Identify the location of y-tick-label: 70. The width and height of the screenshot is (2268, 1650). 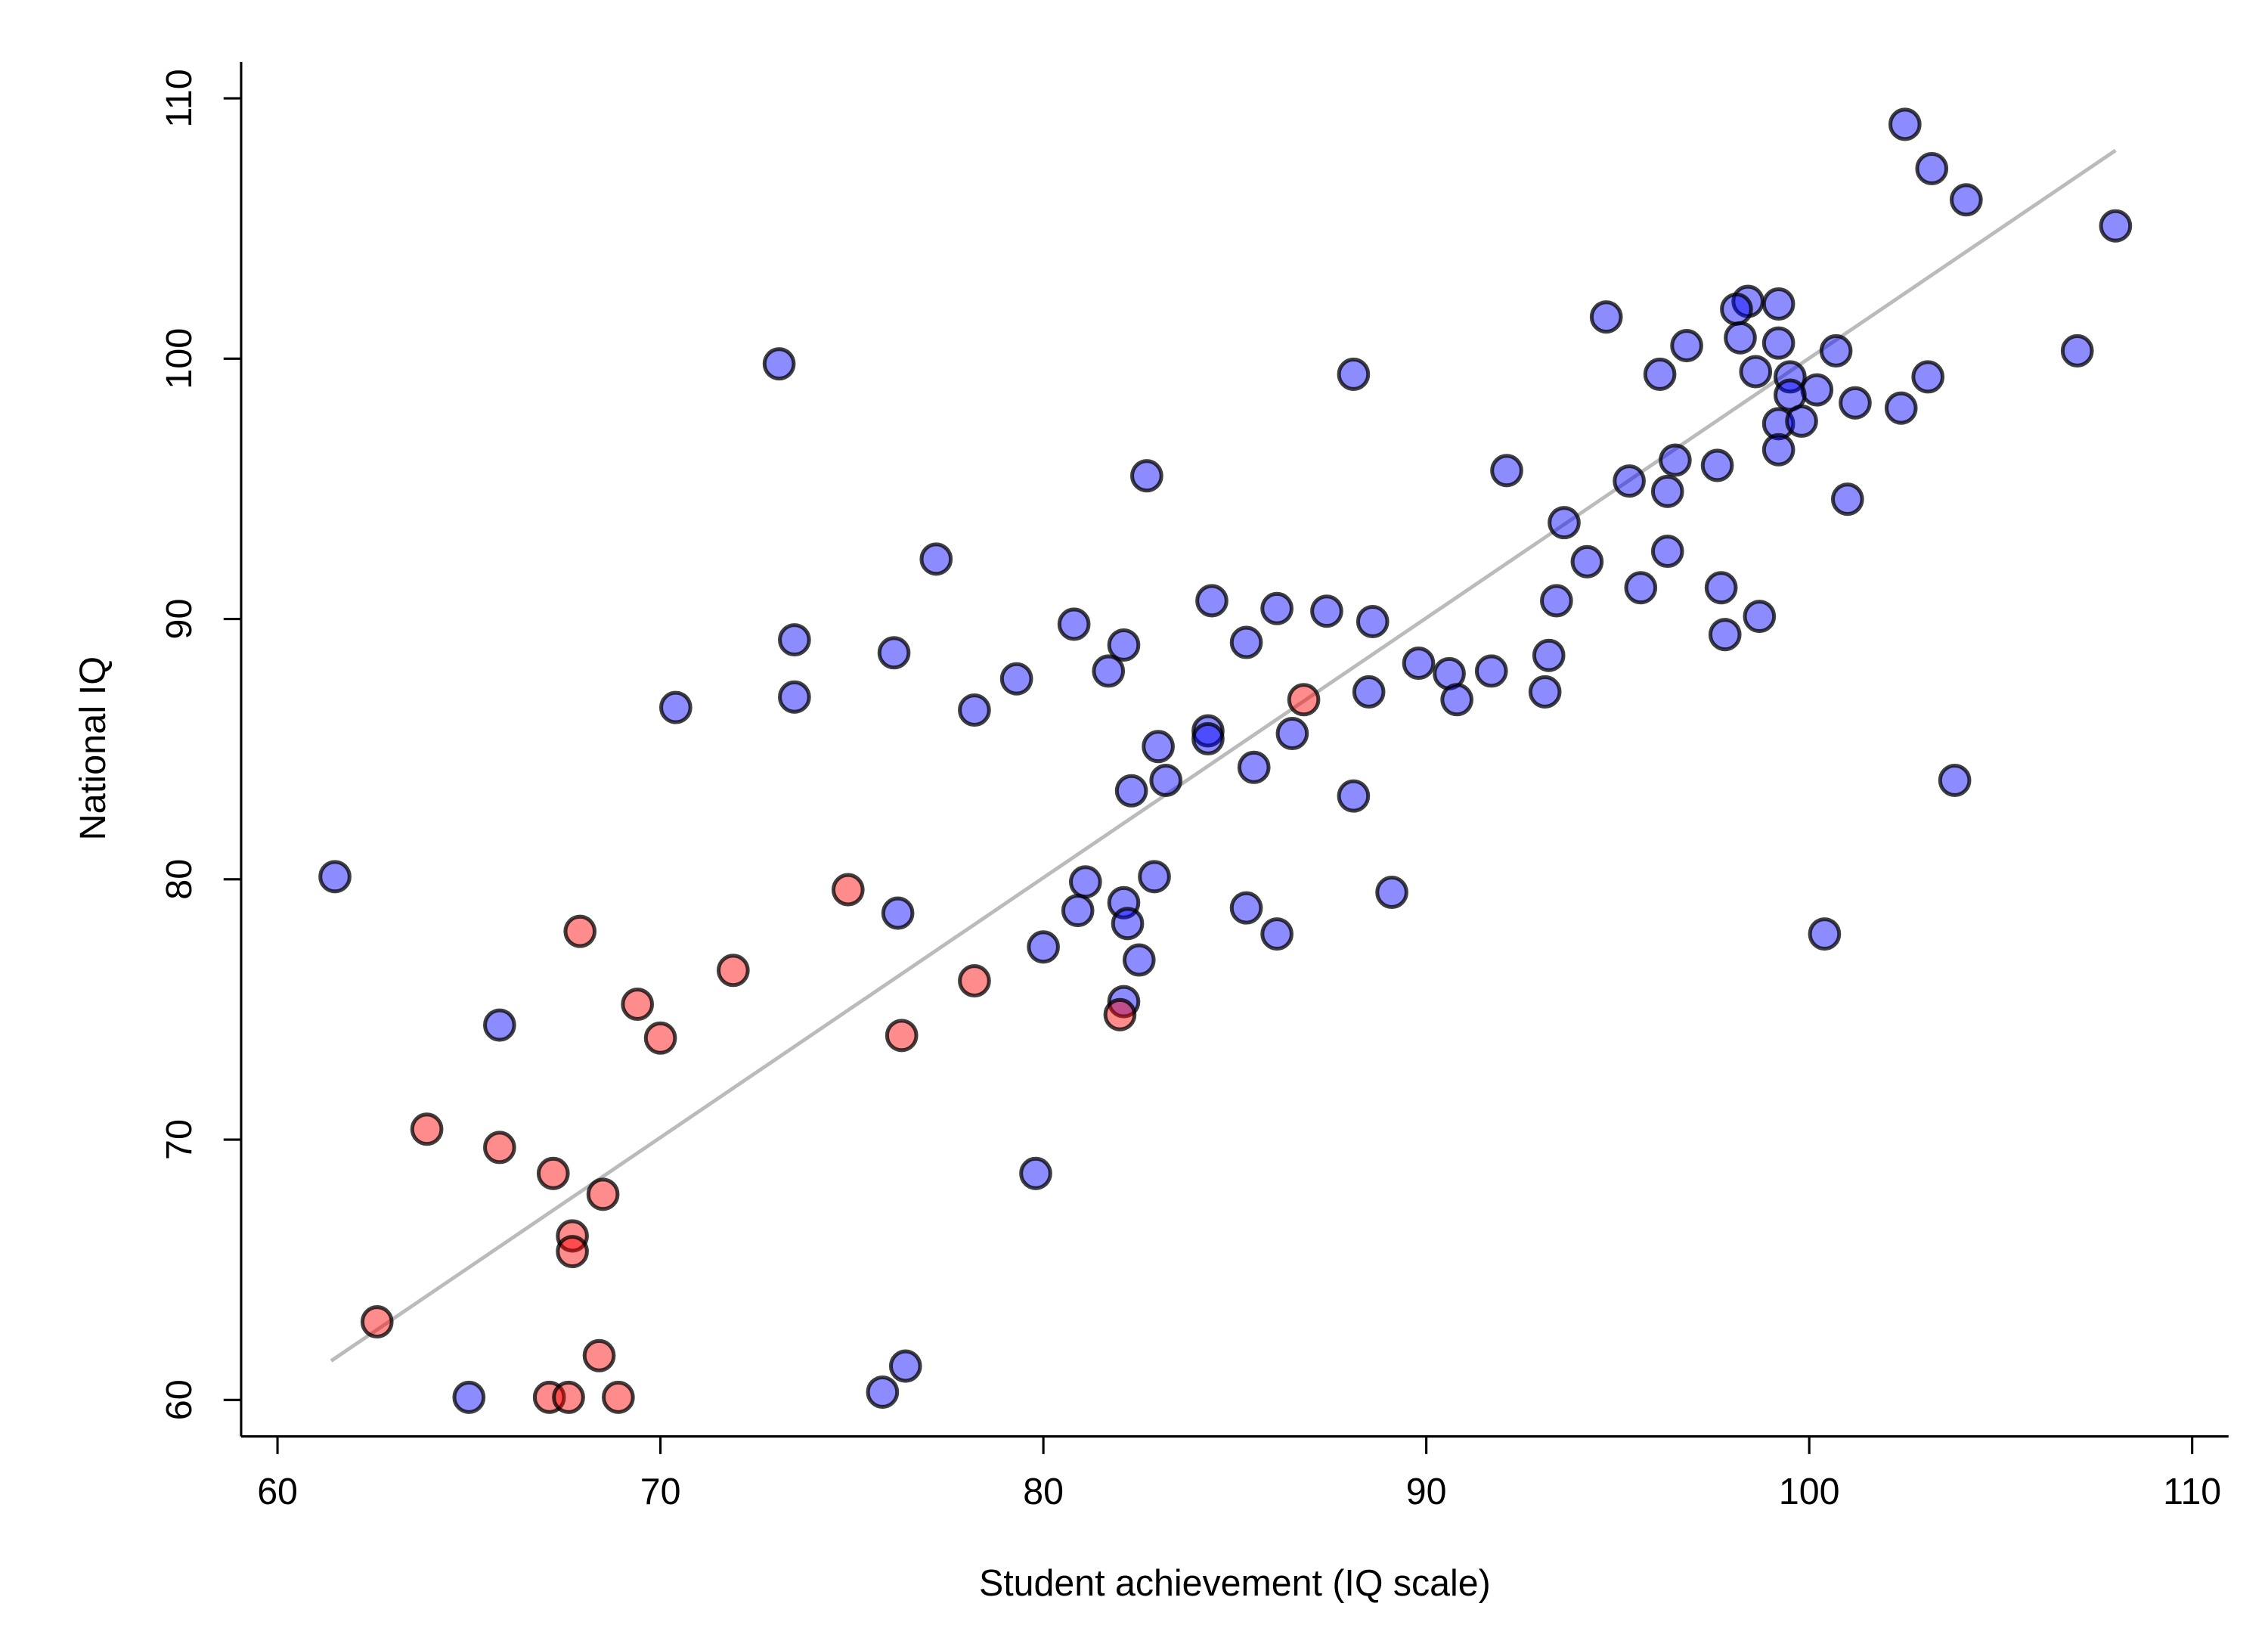
(179, 1139).